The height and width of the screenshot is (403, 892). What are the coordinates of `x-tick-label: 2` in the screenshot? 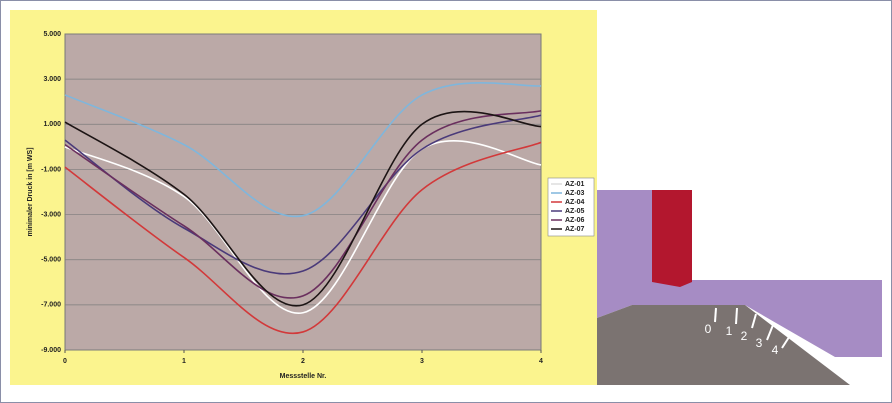 It's located at (303, 361).